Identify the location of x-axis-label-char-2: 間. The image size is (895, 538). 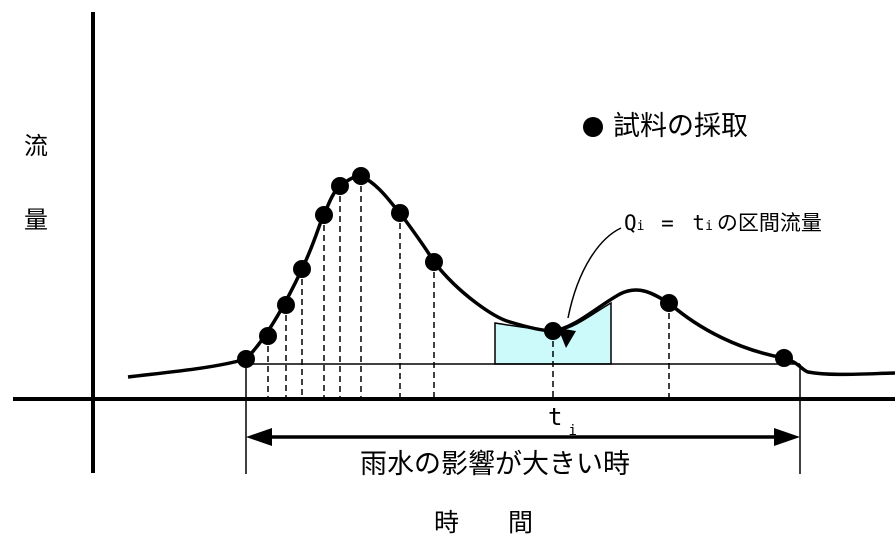
(521, 522).